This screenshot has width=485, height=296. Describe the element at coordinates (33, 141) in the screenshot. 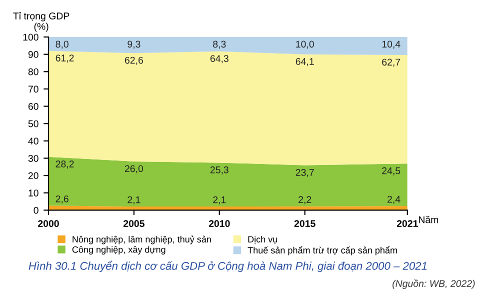

I see `y-tick-label: 40` at that location.